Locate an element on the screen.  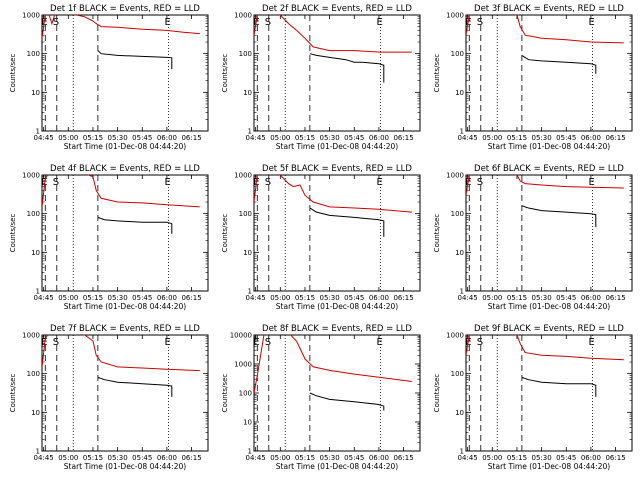
chart-title: Det 6f BLACK = Events, RED = LLD is located at coordinates (549, 169).